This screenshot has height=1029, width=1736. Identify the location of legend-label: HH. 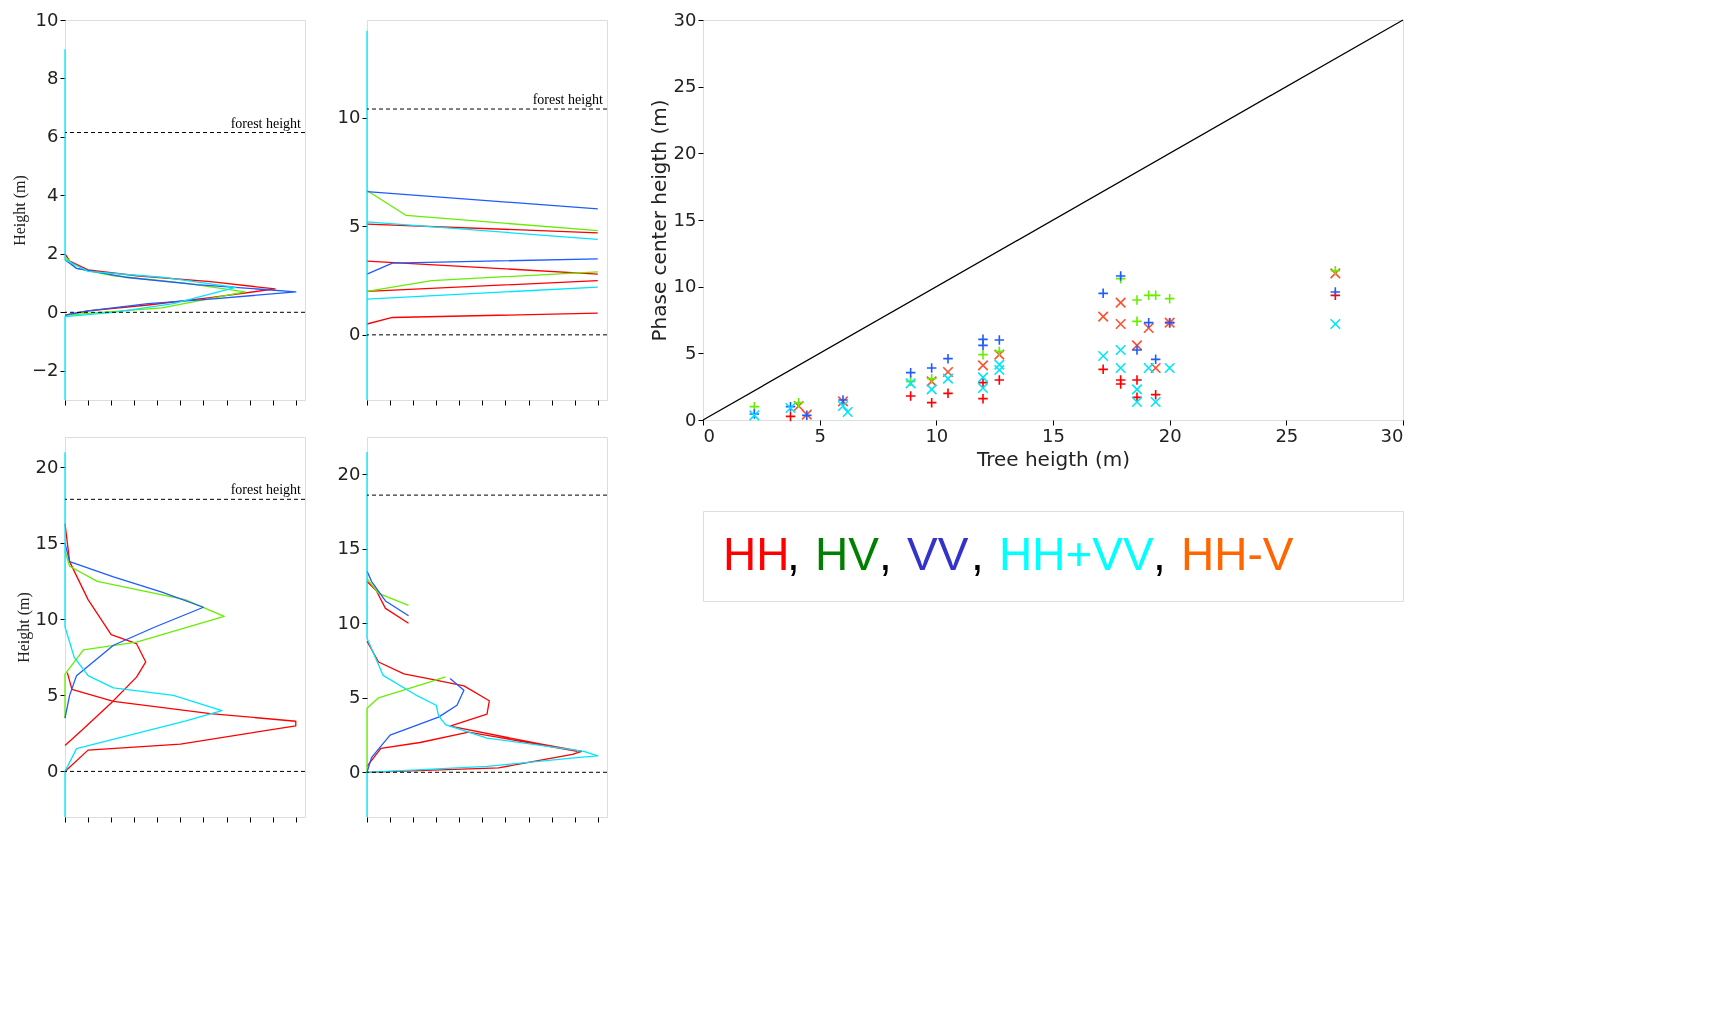
(756, 554).